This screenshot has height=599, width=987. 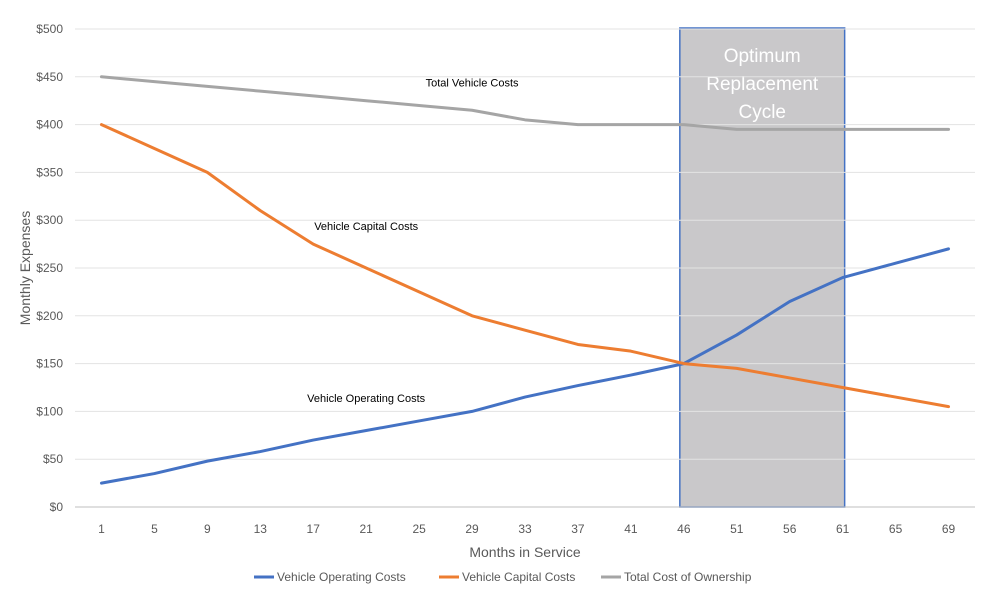 I want to click on y-tick-label: $250, so click(x=49, y=268).